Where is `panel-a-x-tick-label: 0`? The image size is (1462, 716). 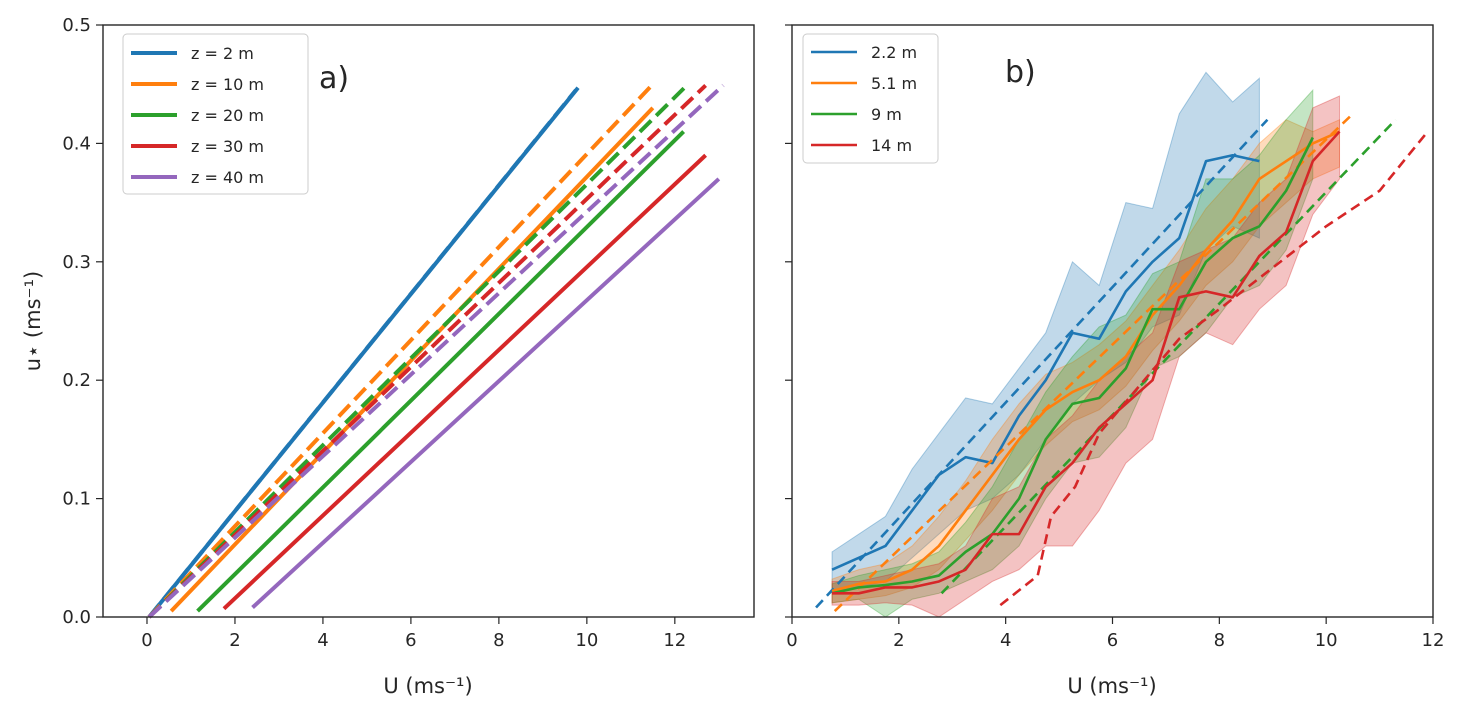
panel-a-x-tick-label: 0 is located at coordinates (146, 640).